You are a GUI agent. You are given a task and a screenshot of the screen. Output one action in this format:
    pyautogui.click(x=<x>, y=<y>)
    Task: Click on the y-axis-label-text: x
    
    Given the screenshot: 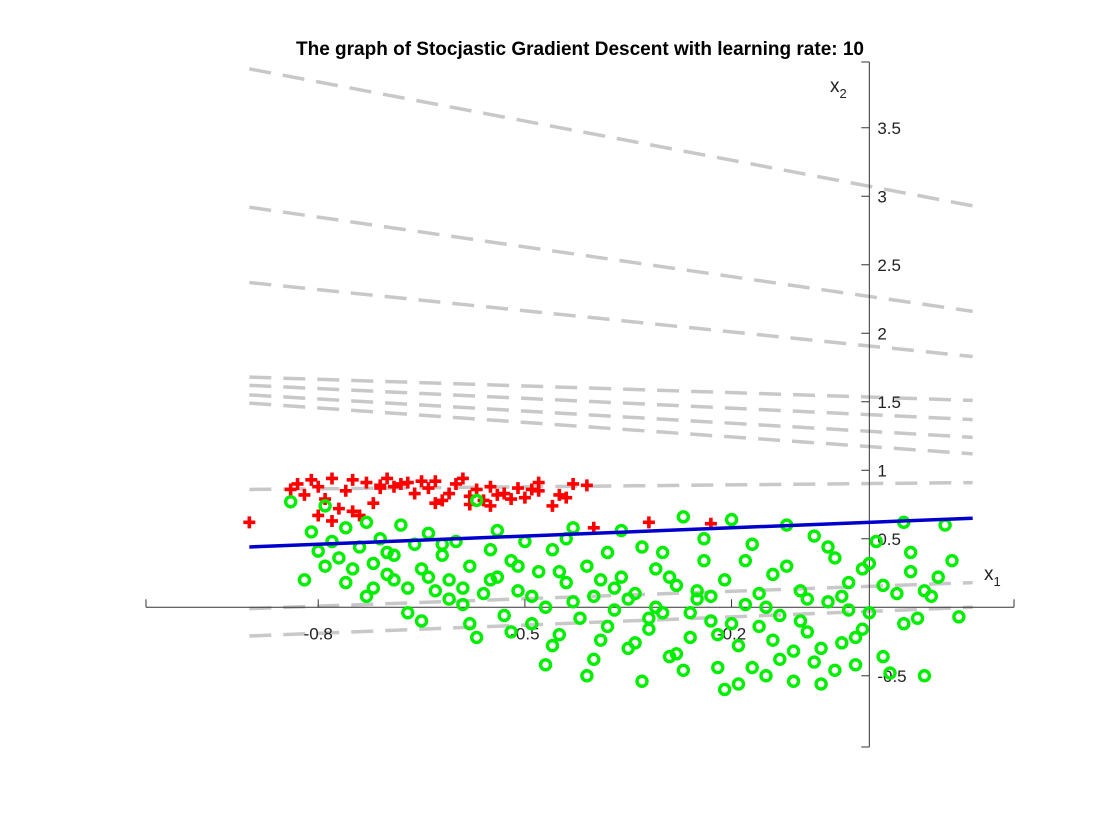 What is the action you would take?
    pyautogui.click(x=835, y=86)
    